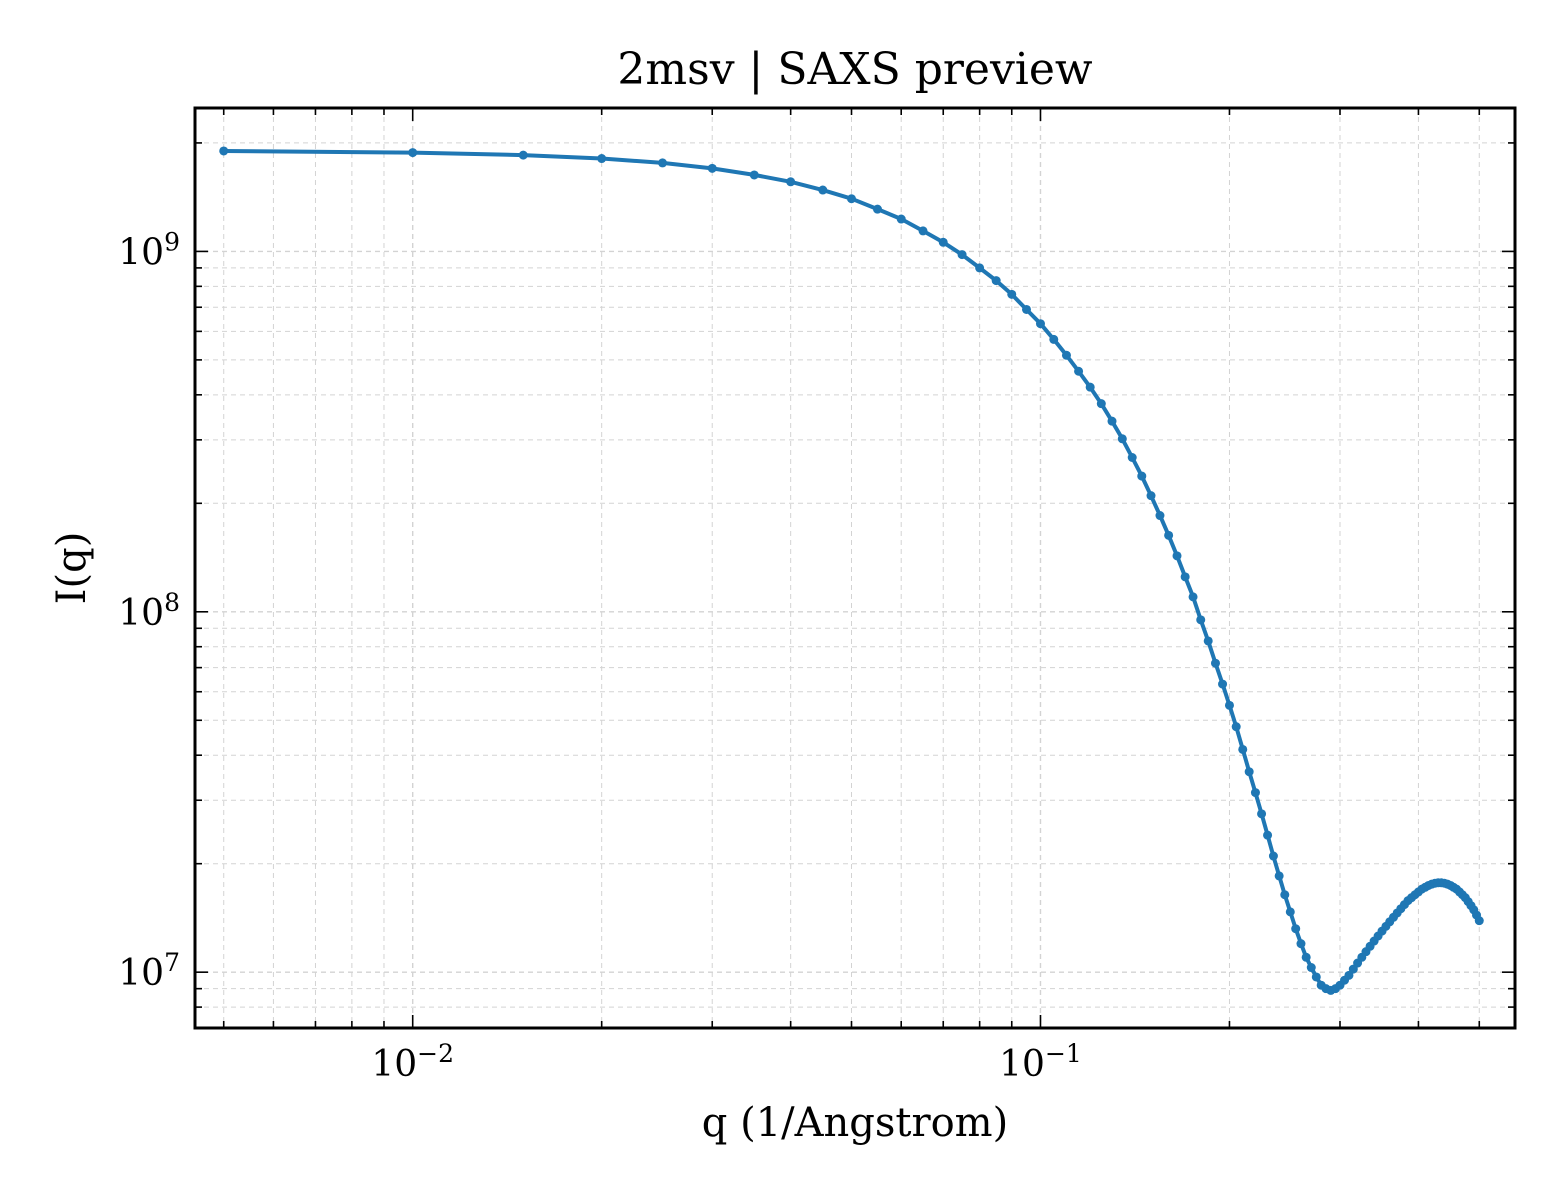 The height and width of the screenshot is (1200, 1560). I want to click on y-tick-label: 108, so click(149, 611).